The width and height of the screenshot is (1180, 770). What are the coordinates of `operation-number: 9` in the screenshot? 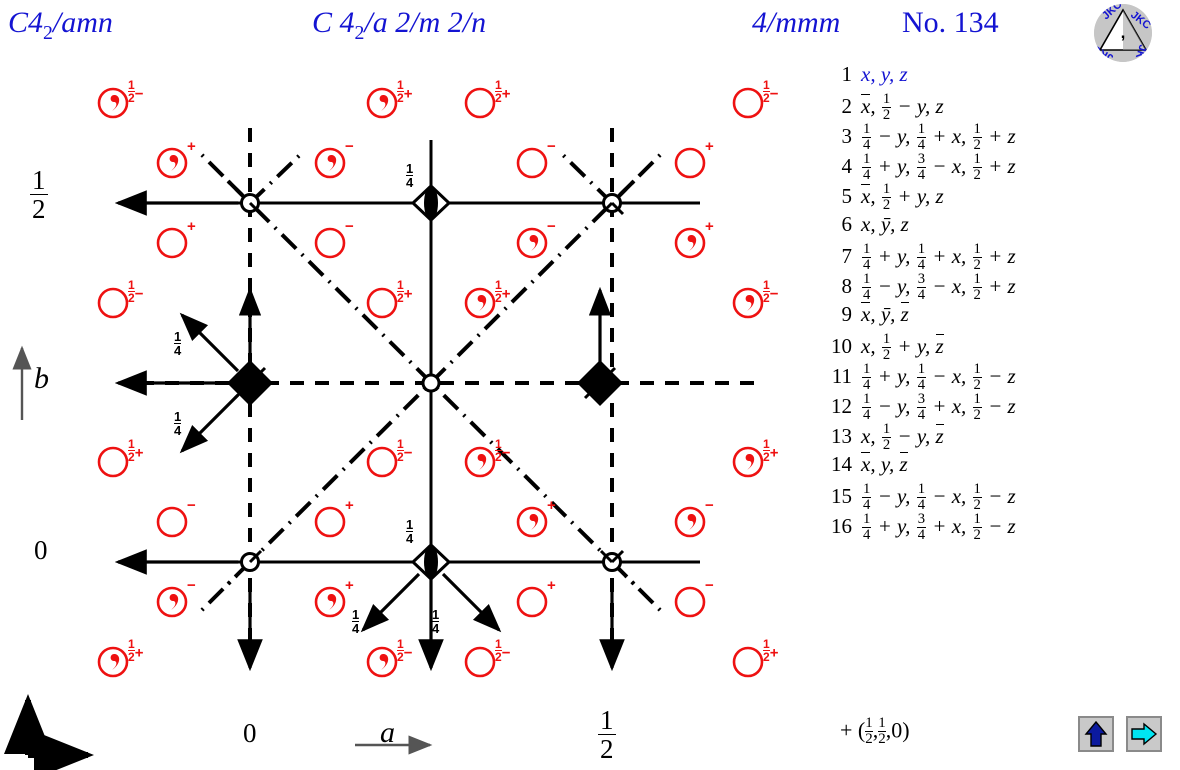 It's located at (847, 314).